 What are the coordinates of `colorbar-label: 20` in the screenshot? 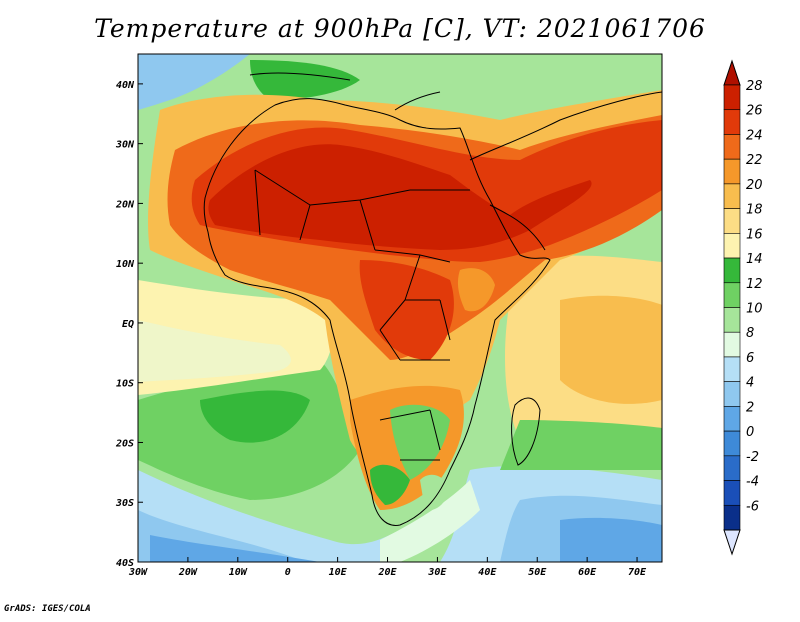 It's located at (754, 185).